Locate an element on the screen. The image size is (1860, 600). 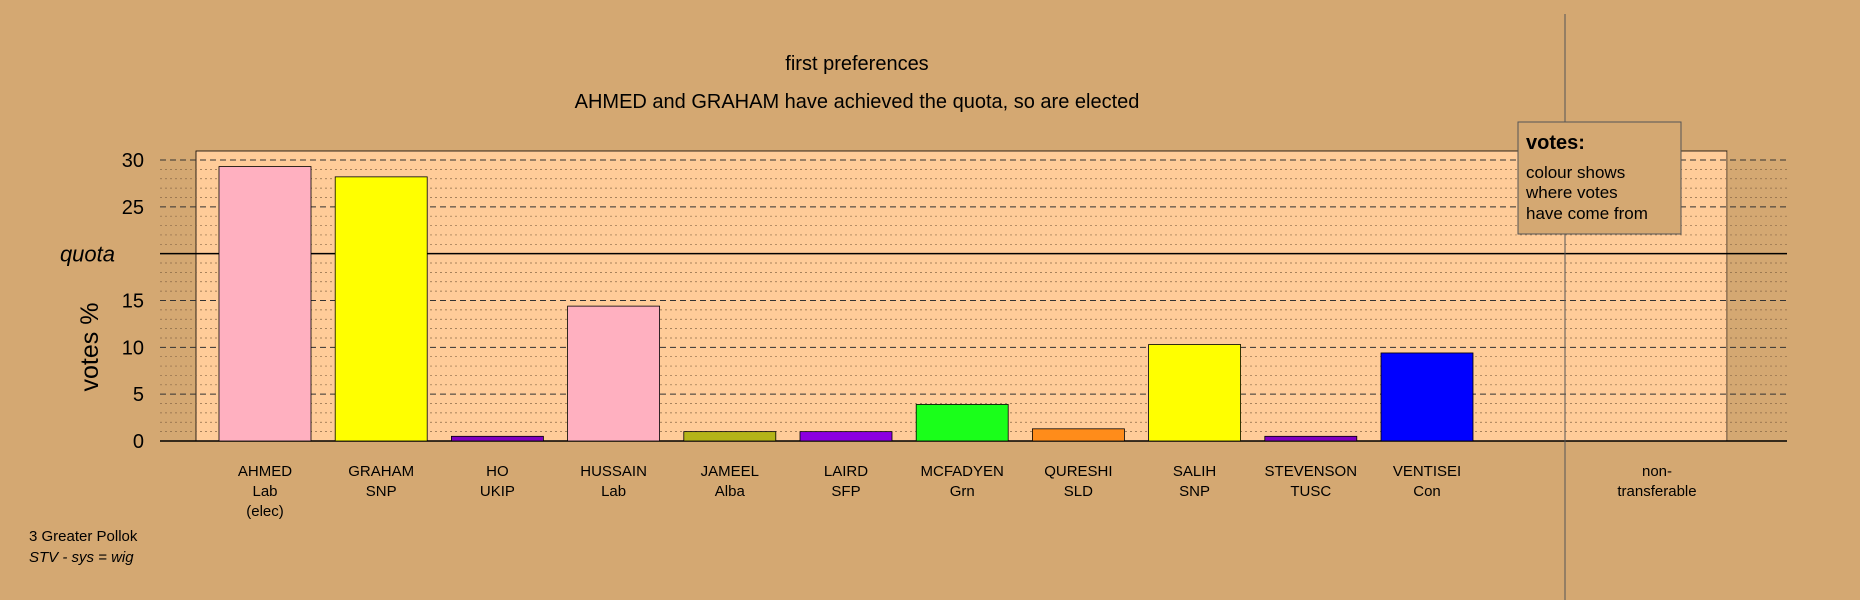
x-label-name: SALIH is located at coordinates (1194, 471).